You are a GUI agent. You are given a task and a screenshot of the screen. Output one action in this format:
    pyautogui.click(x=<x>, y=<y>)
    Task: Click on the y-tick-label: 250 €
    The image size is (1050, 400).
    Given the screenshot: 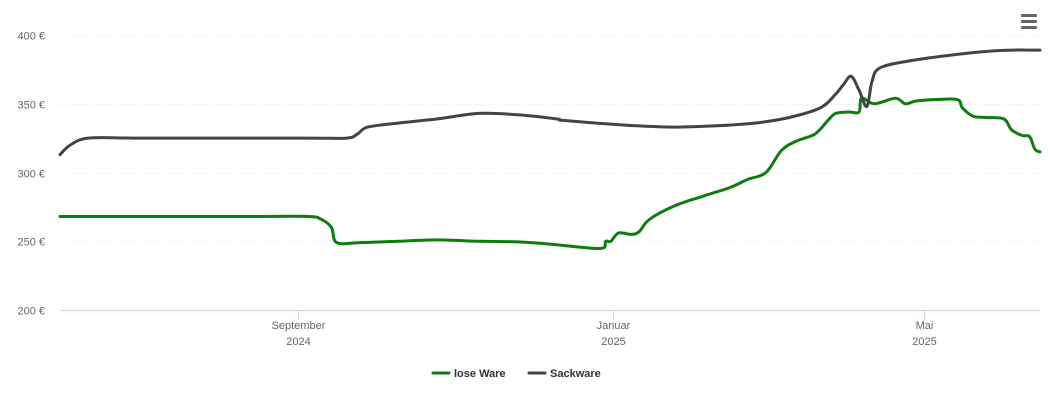 What is the action you would take?
    pyautogui.click(x=31, y=243)
    